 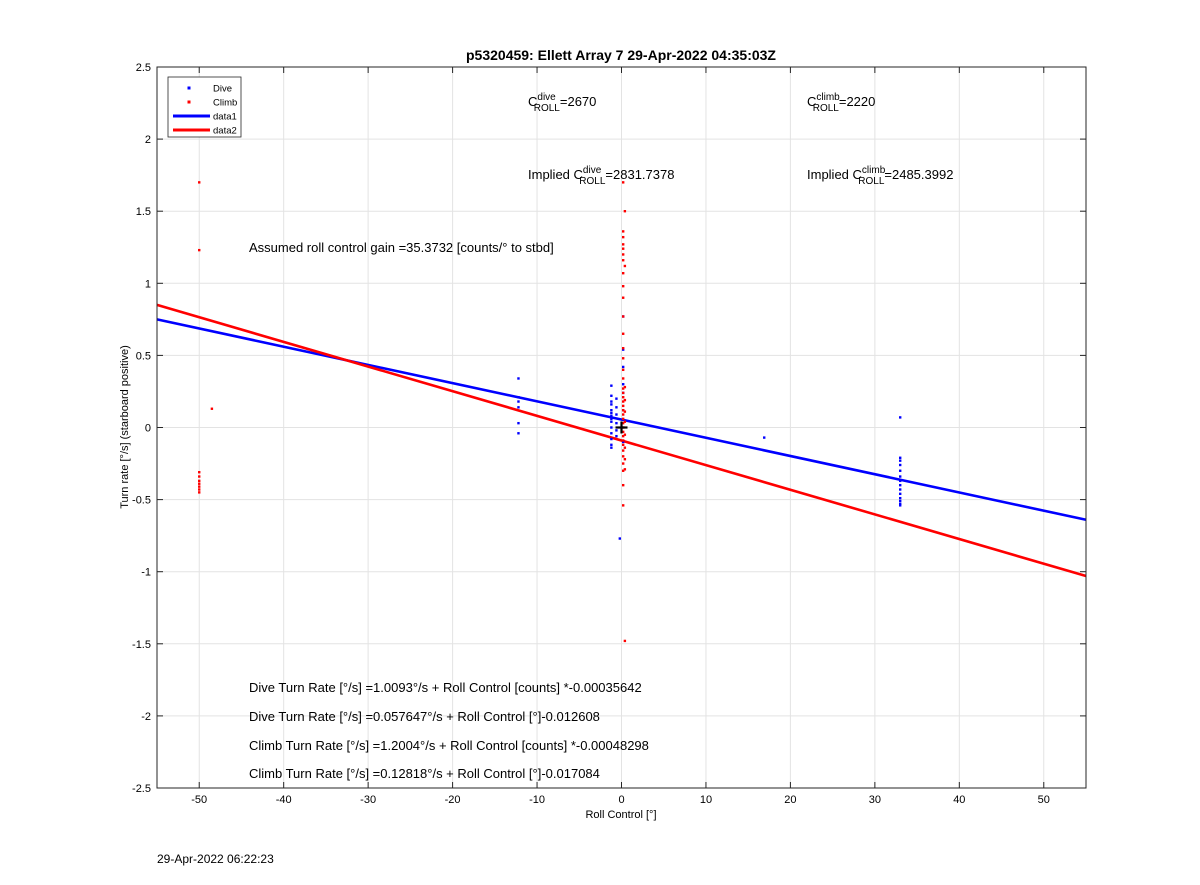 What do you see at coordinates (621, 800) in the screenshot?
I see `x-tick-label: 0` at bounding box center [621, 800].